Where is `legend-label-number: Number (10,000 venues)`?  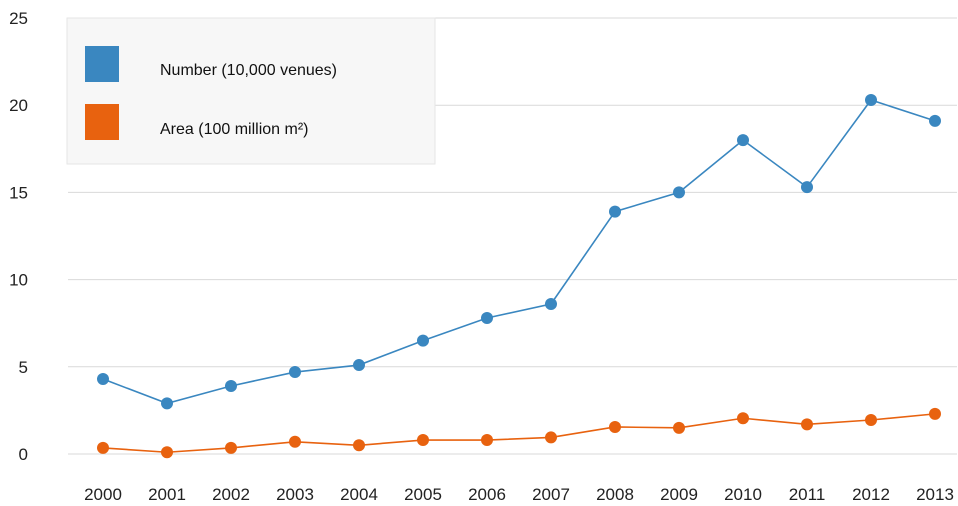 legend-label-number: Number (10,000 venues) is located at coordinates (248, 70).